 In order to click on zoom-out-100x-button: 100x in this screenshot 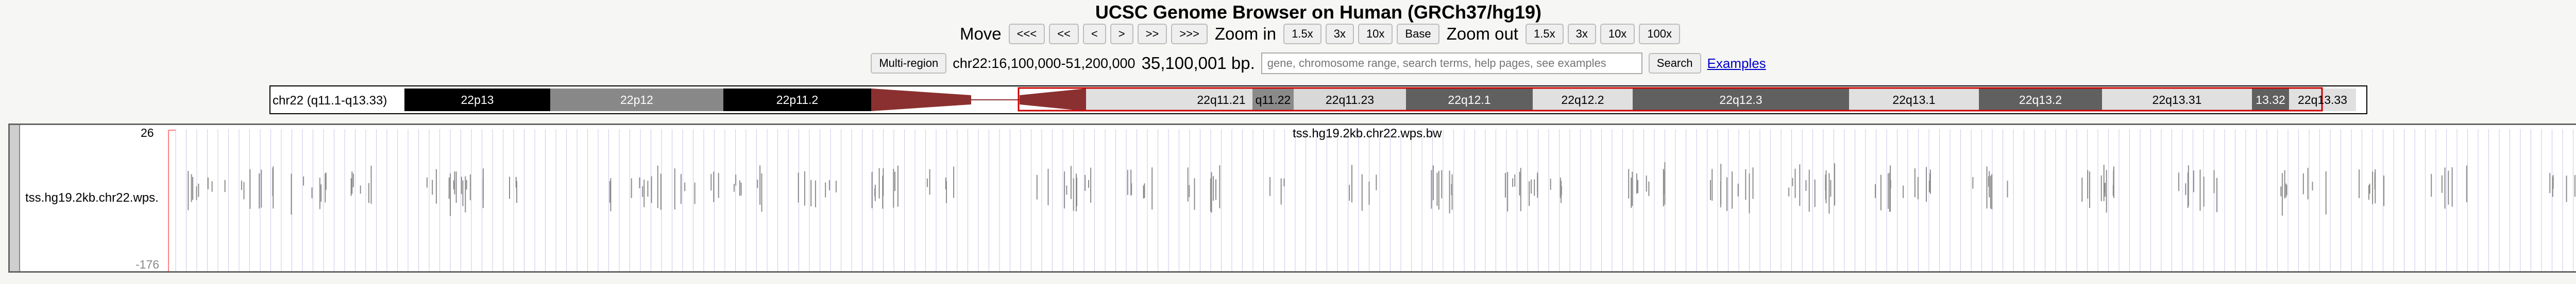, I will do `click(1660, 34)`.